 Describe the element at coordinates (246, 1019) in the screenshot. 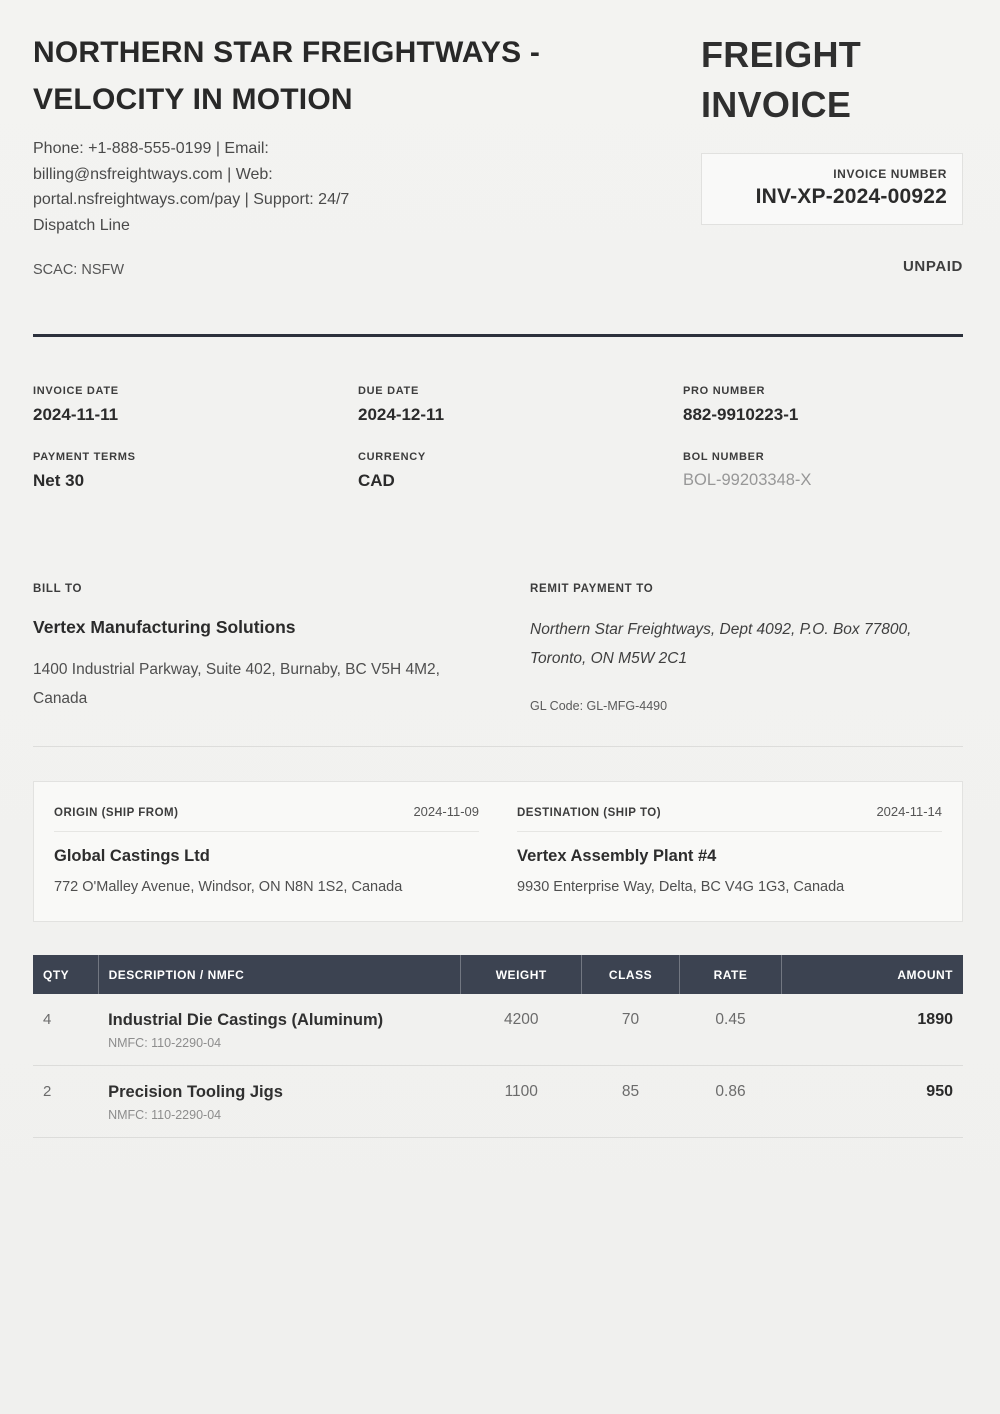

I see `item-description: Industrial Die Castings (Aluminum)` at that location.